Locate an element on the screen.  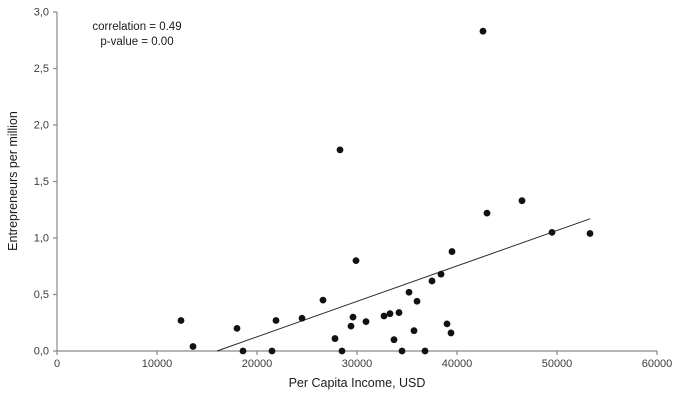
x-tick-label: 20000 is located at coordinates (257, 364).